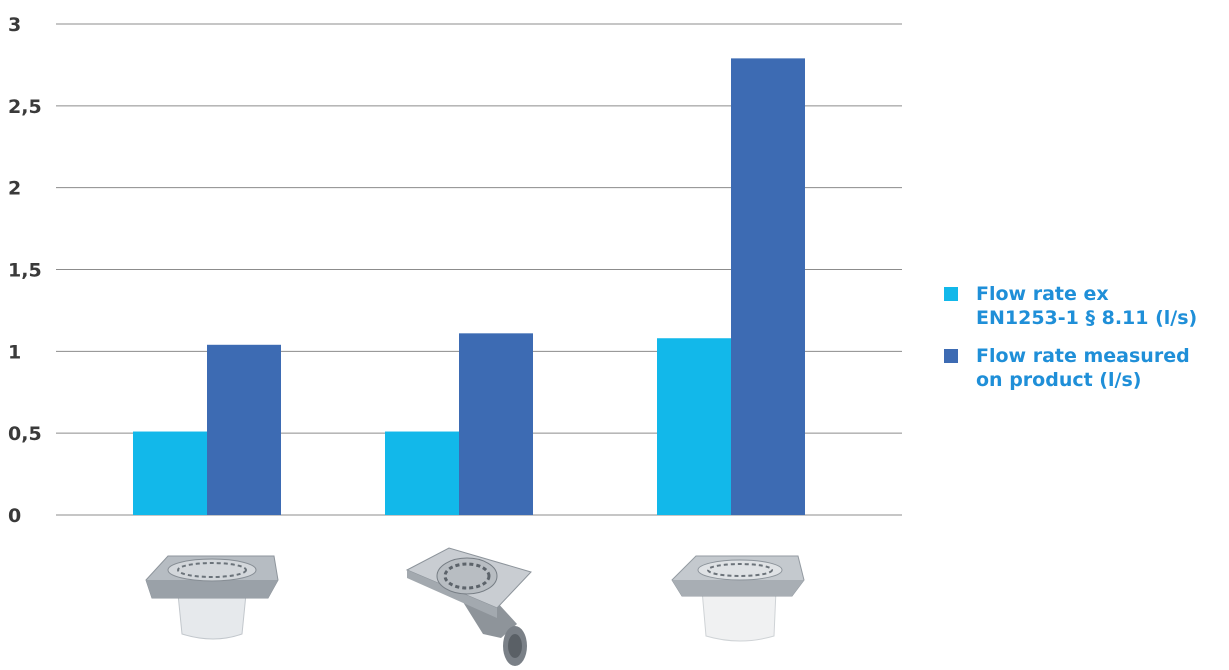 This screenshot has height=670, width=1229. What do you see at coordinates (468, 606) in the screenshot?
I see `floor-drain-angled-image` at bounding box center [468, 606].